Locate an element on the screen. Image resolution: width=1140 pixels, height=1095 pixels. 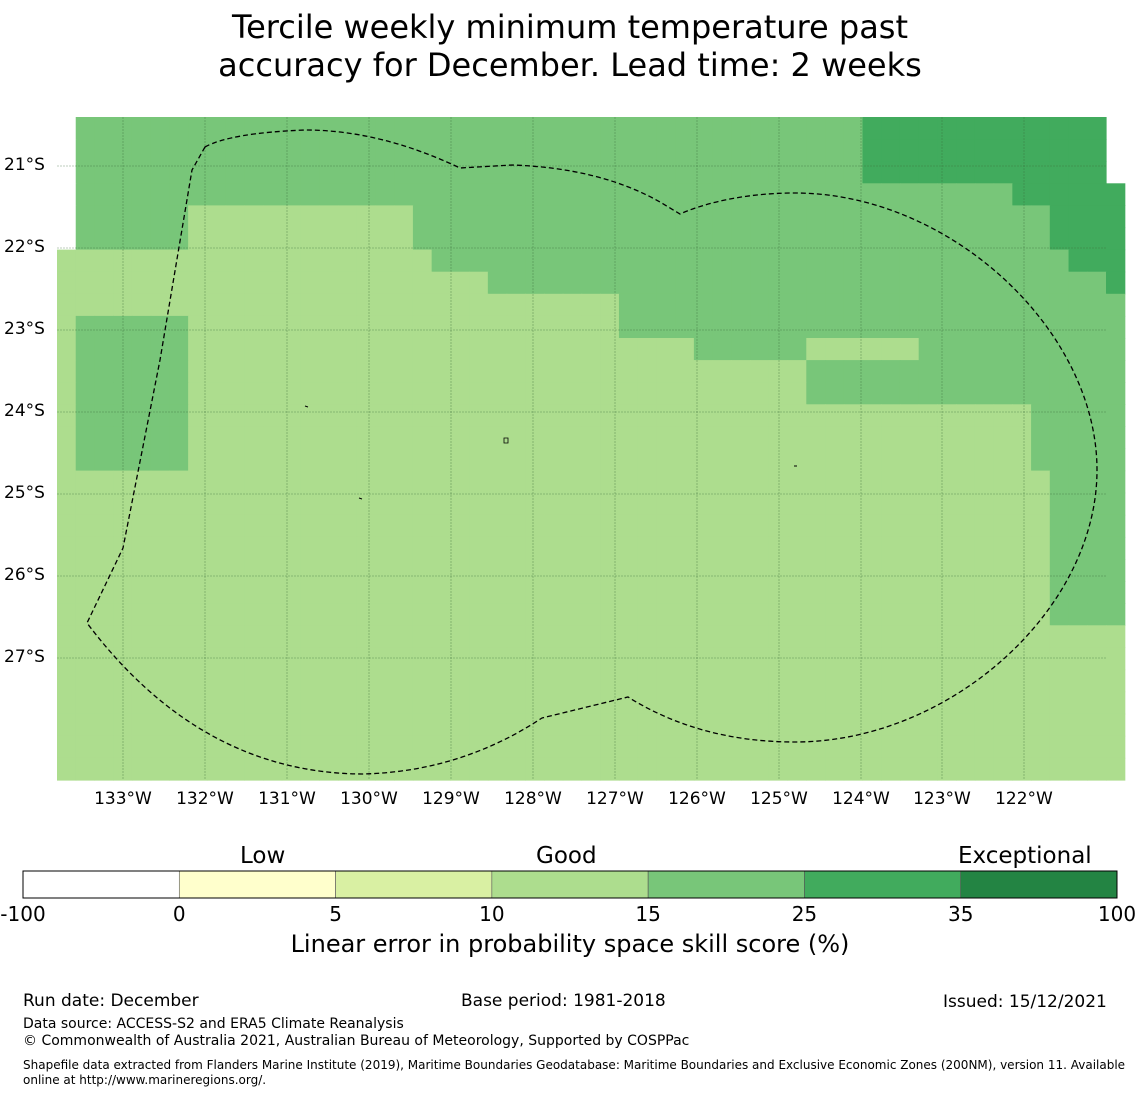
island-marker is located at coordinates (506, 440).